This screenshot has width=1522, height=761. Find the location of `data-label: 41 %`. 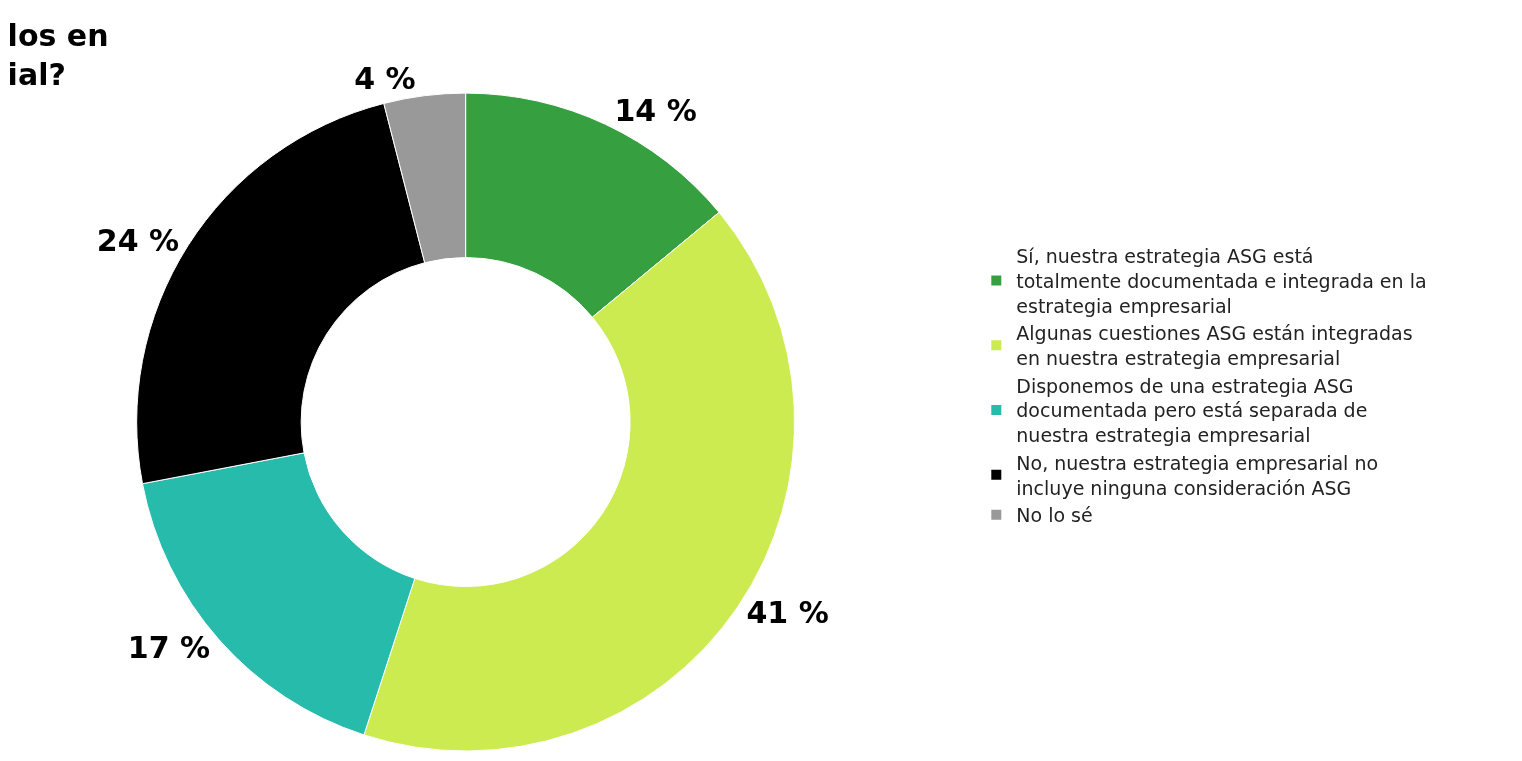

data-label: 41 % is located at coordinates (787, 612).